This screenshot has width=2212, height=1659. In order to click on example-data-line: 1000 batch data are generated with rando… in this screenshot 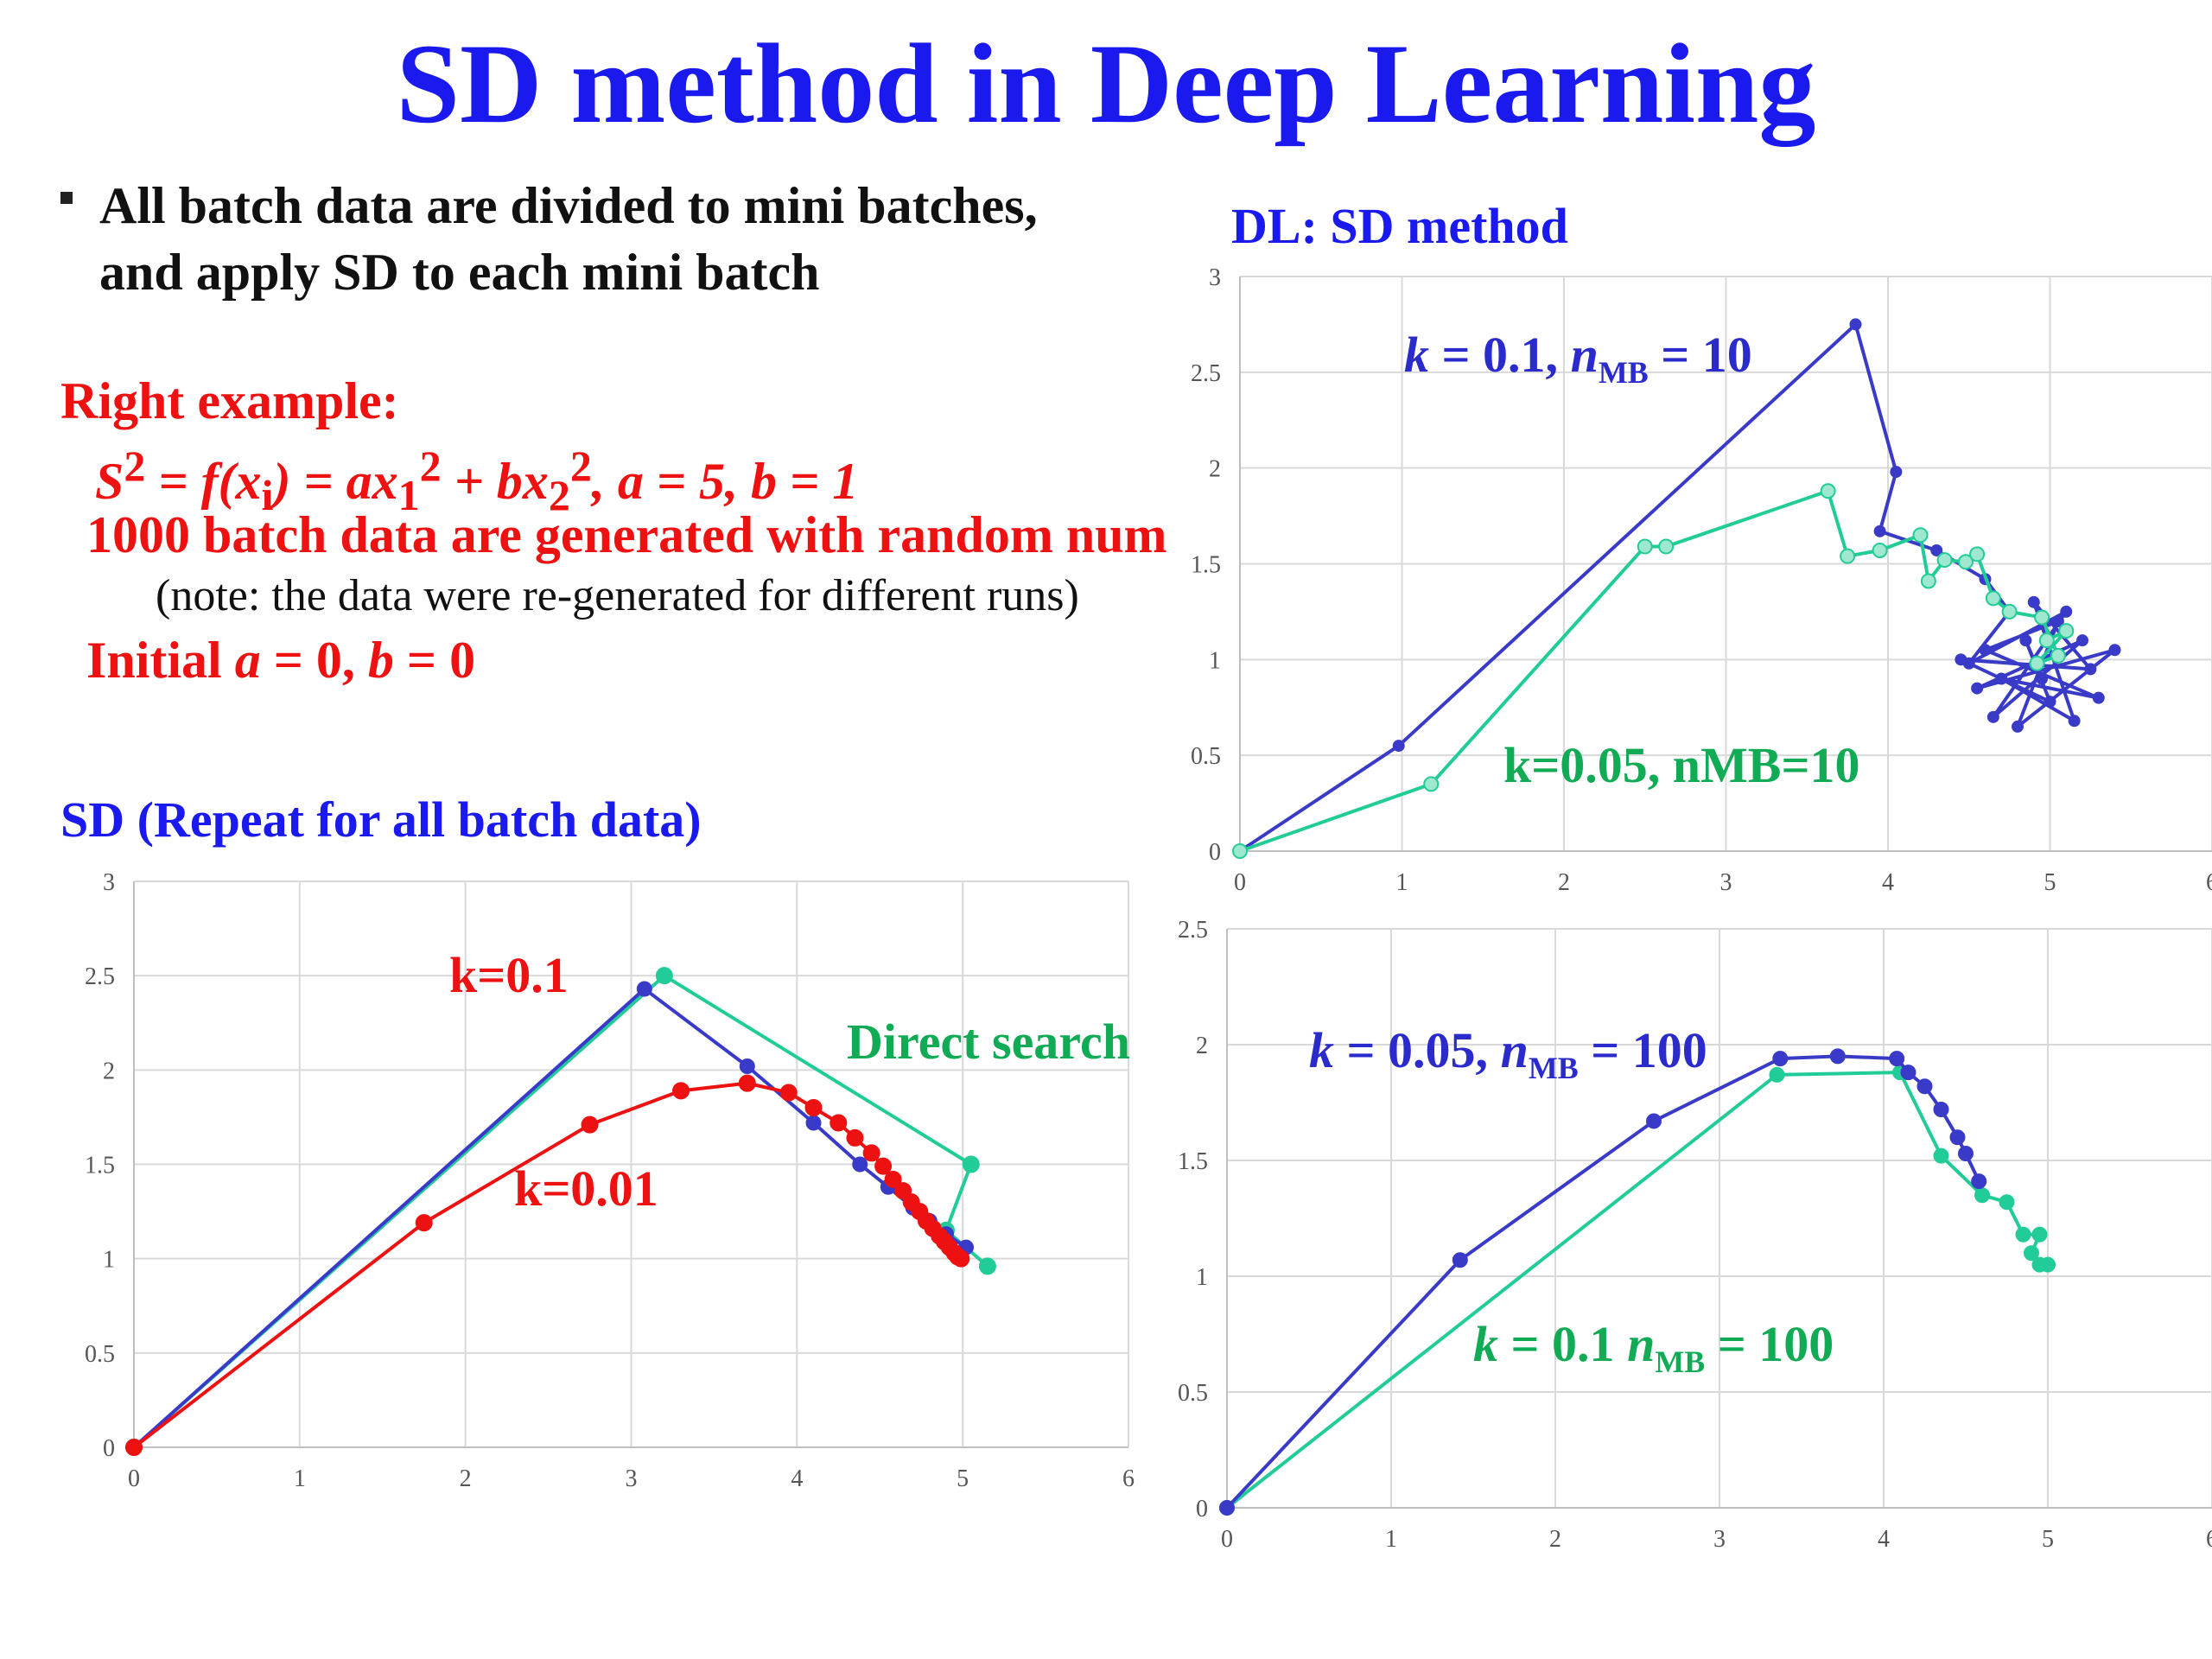, I will do `click(626, 534)`.